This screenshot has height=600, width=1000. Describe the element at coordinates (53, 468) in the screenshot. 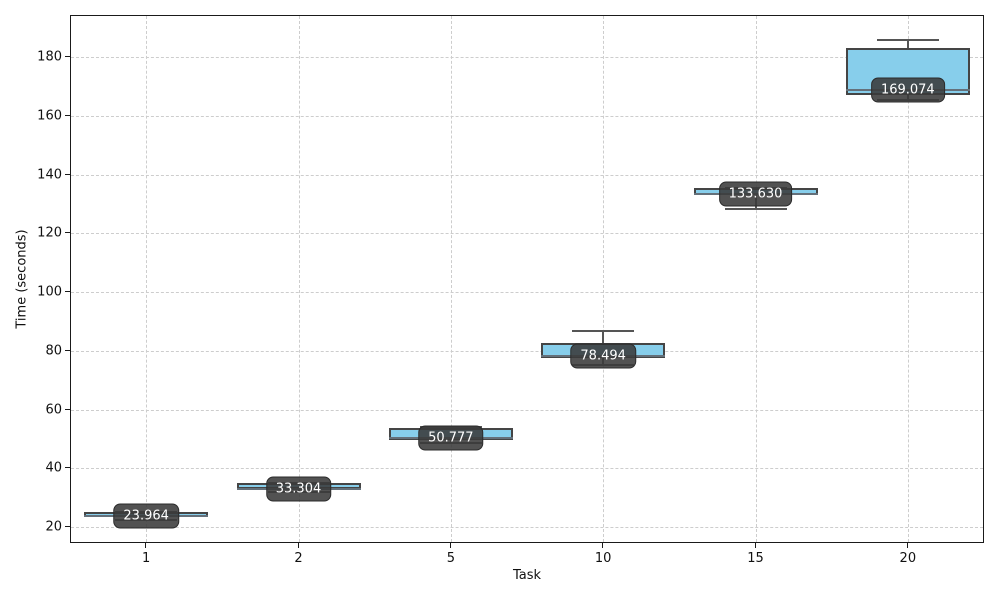

I see `y-tick-label: 40` at that location.